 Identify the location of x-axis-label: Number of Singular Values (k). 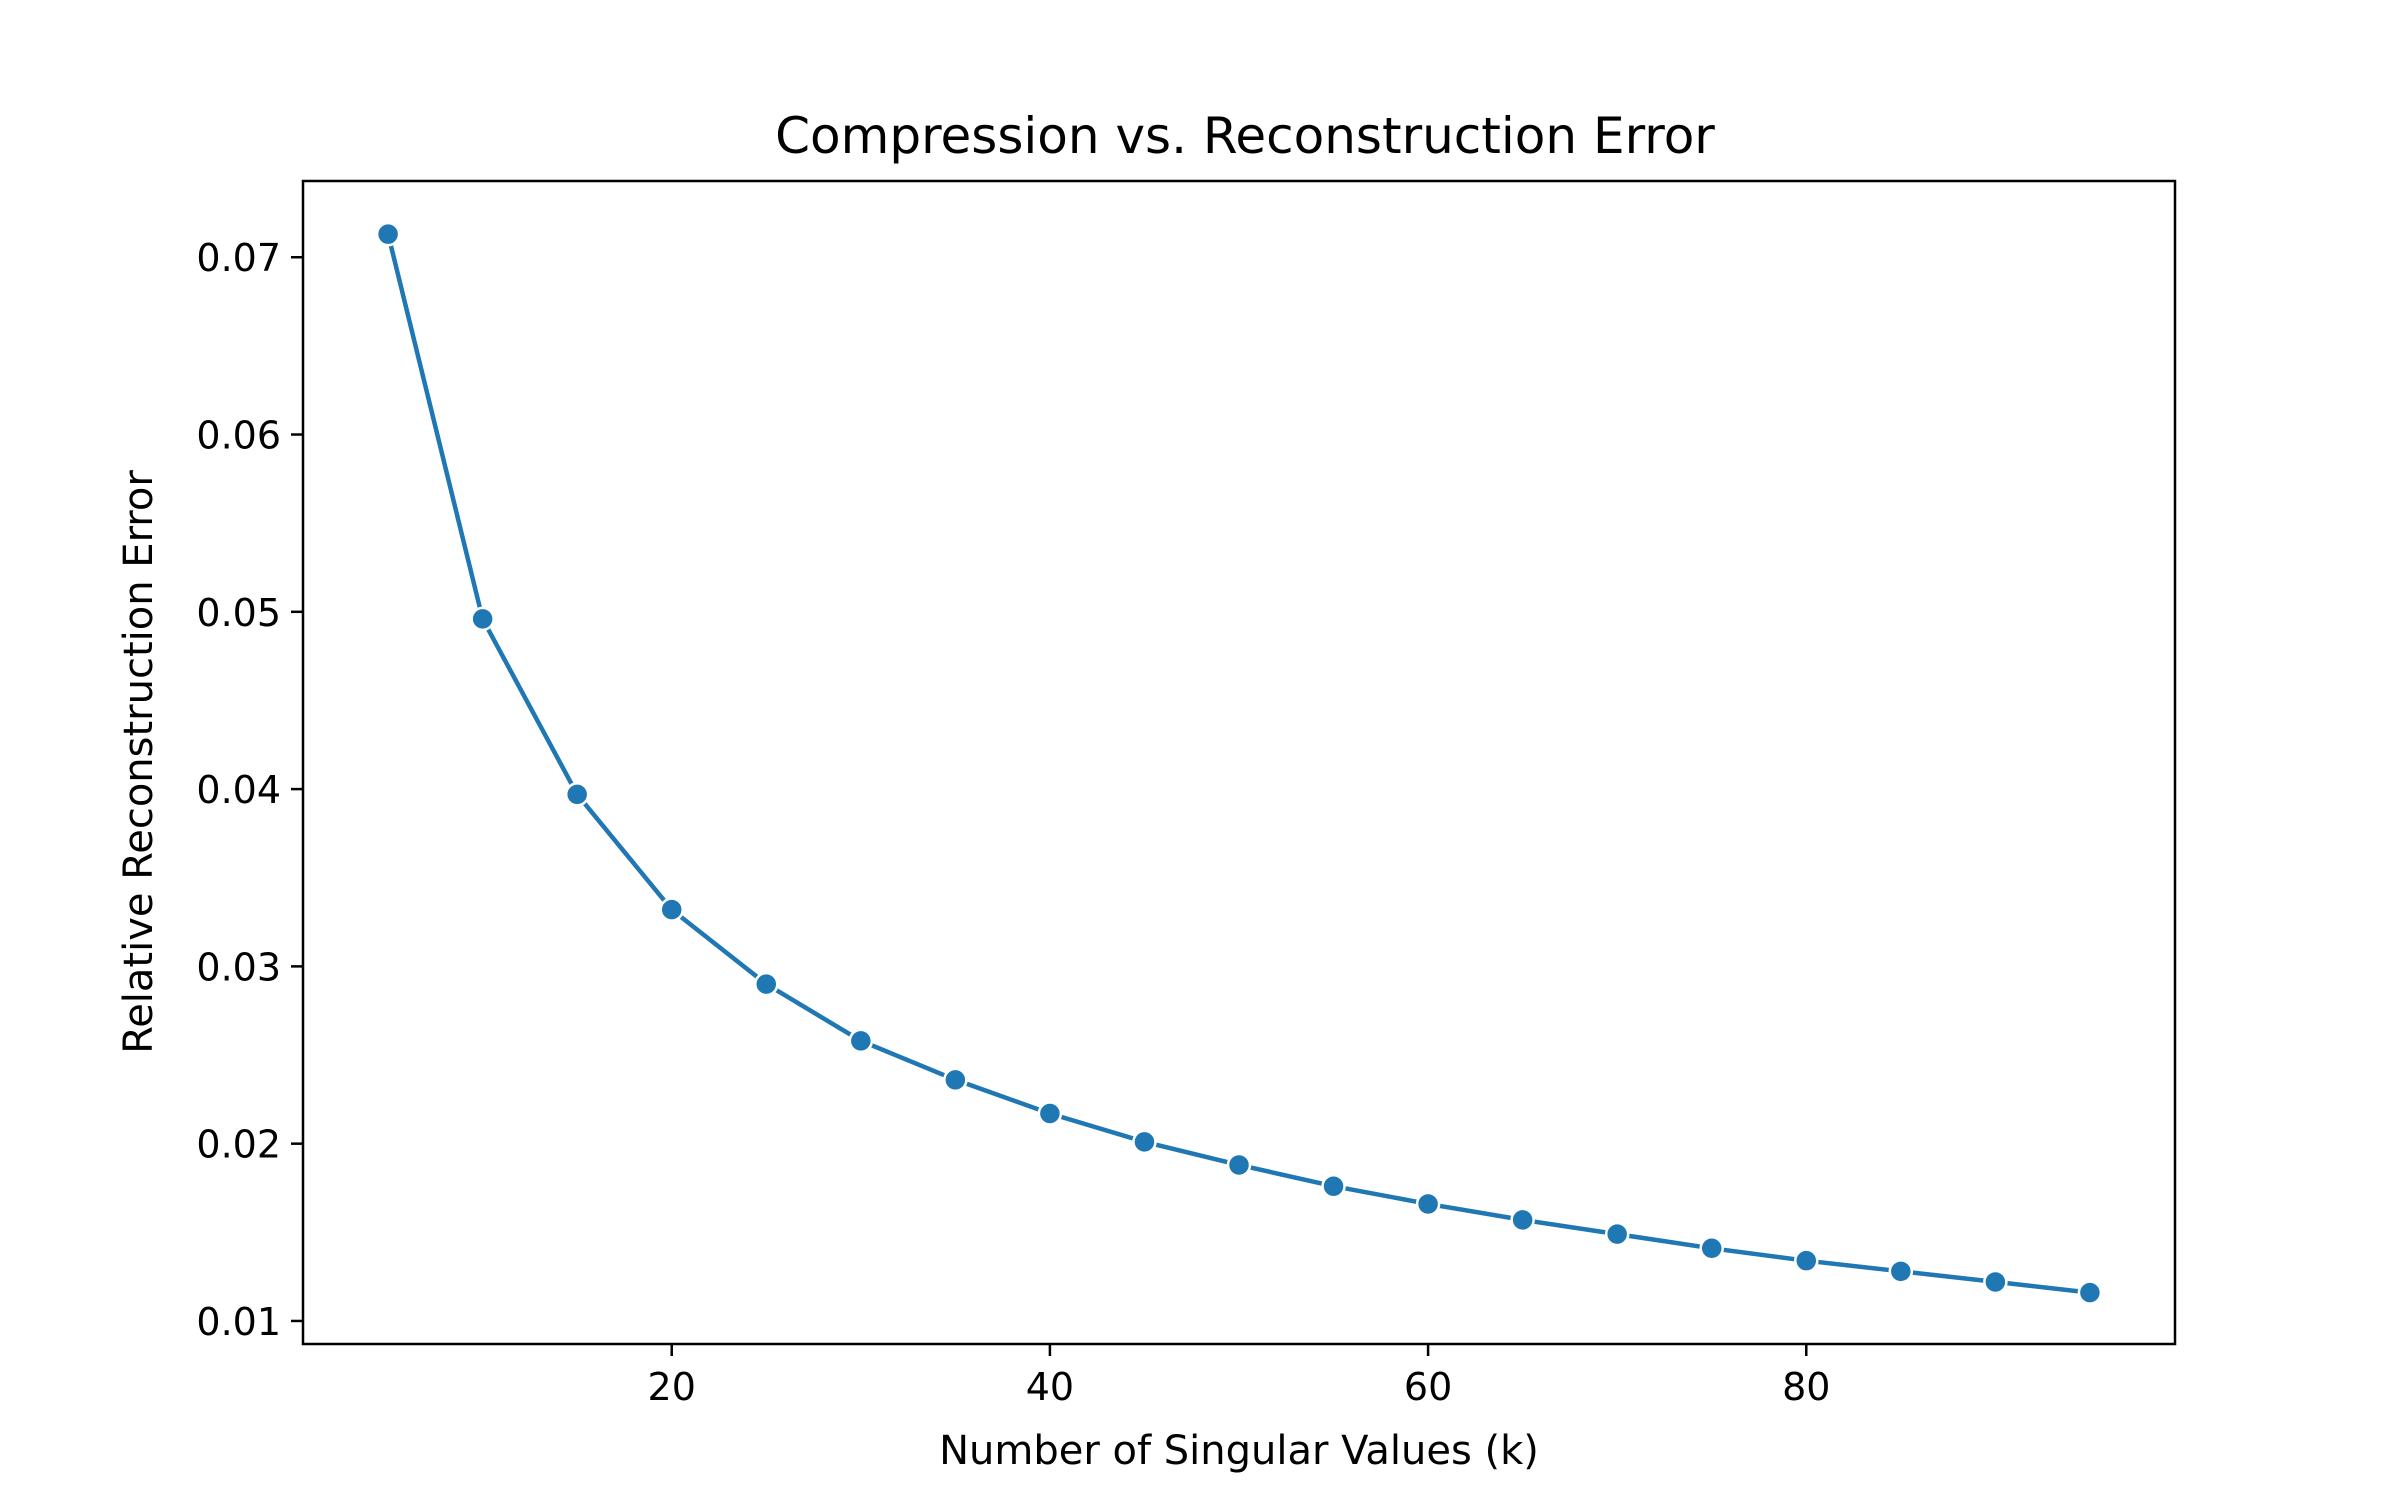
(1239, 1451).